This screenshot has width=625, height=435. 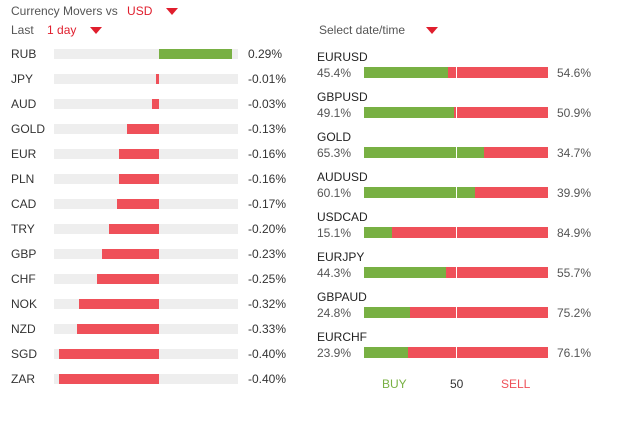 I want to click on sentiment-legend: BUY 50 SELL, so click(x=467, y=385).